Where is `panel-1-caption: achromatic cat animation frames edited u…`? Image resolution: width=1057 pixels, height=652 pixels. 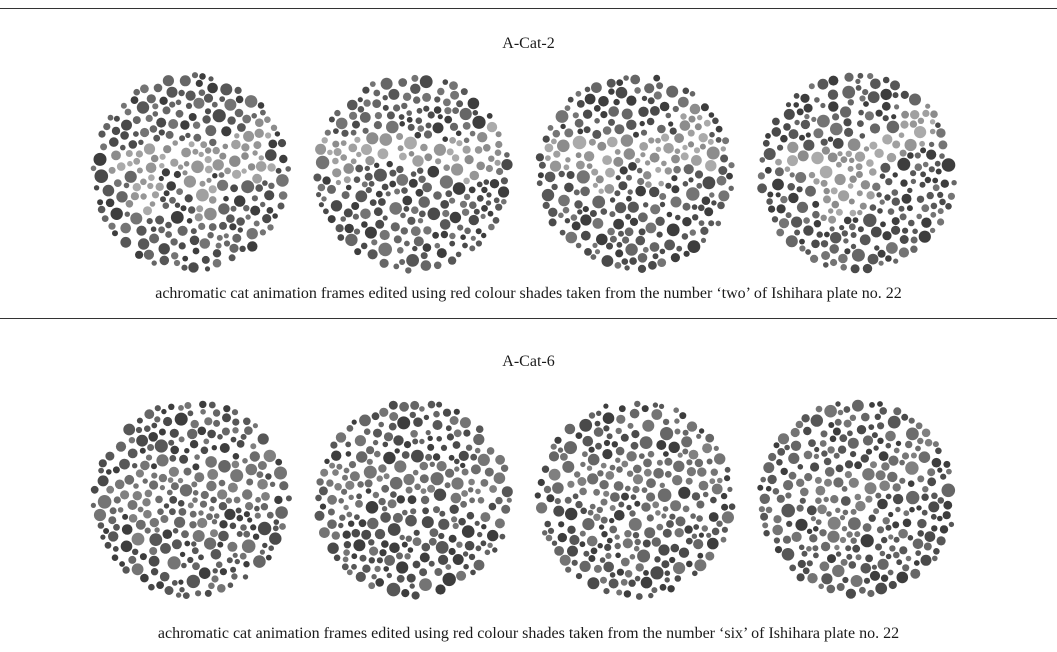
panel-1-caption: achromatic cat animation frames edited u… is located at coordinates (528, 293).